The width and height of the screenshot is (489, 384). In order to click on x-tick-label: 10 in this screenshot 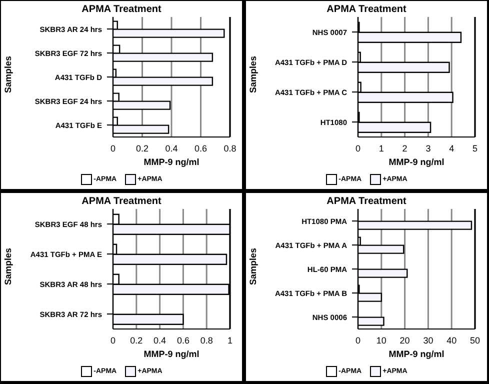, I will do `click(381, 340)`.